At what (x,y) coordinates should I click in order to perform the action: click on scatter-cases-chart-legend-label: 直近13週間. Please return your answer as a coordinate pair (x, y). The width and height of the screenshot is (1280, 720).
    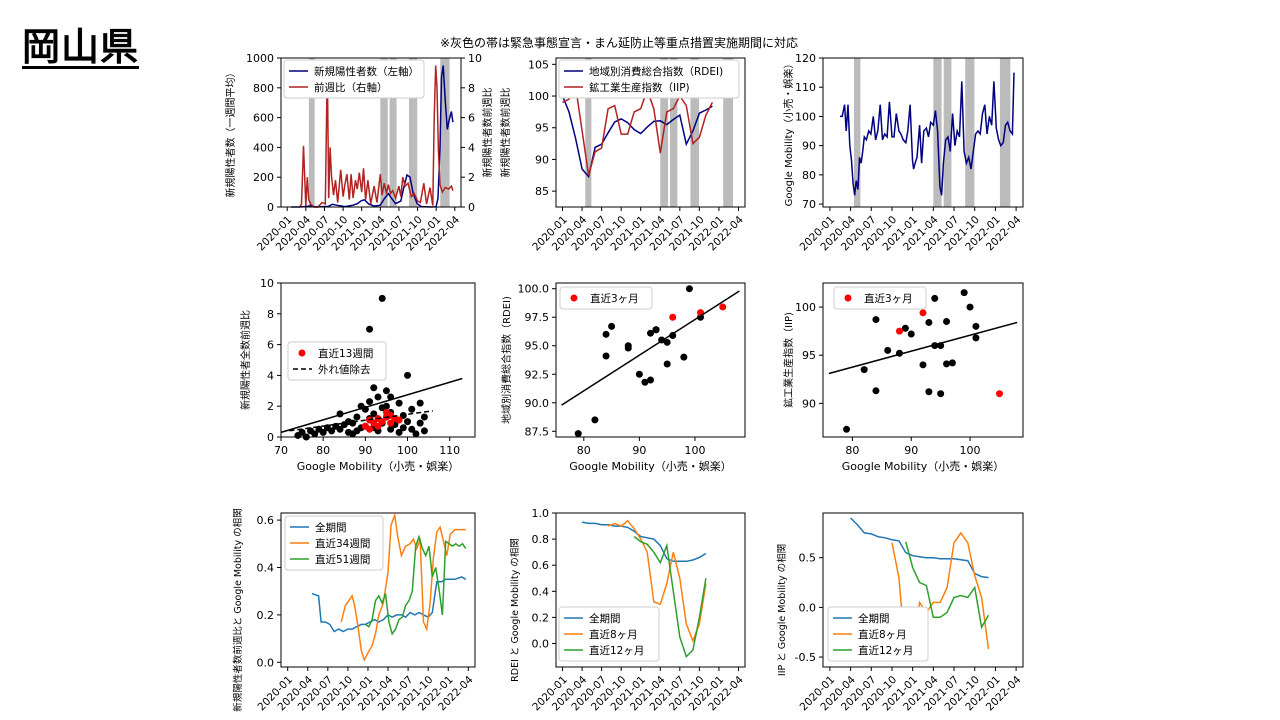
    Looking at the image, I should click on (345, 353).